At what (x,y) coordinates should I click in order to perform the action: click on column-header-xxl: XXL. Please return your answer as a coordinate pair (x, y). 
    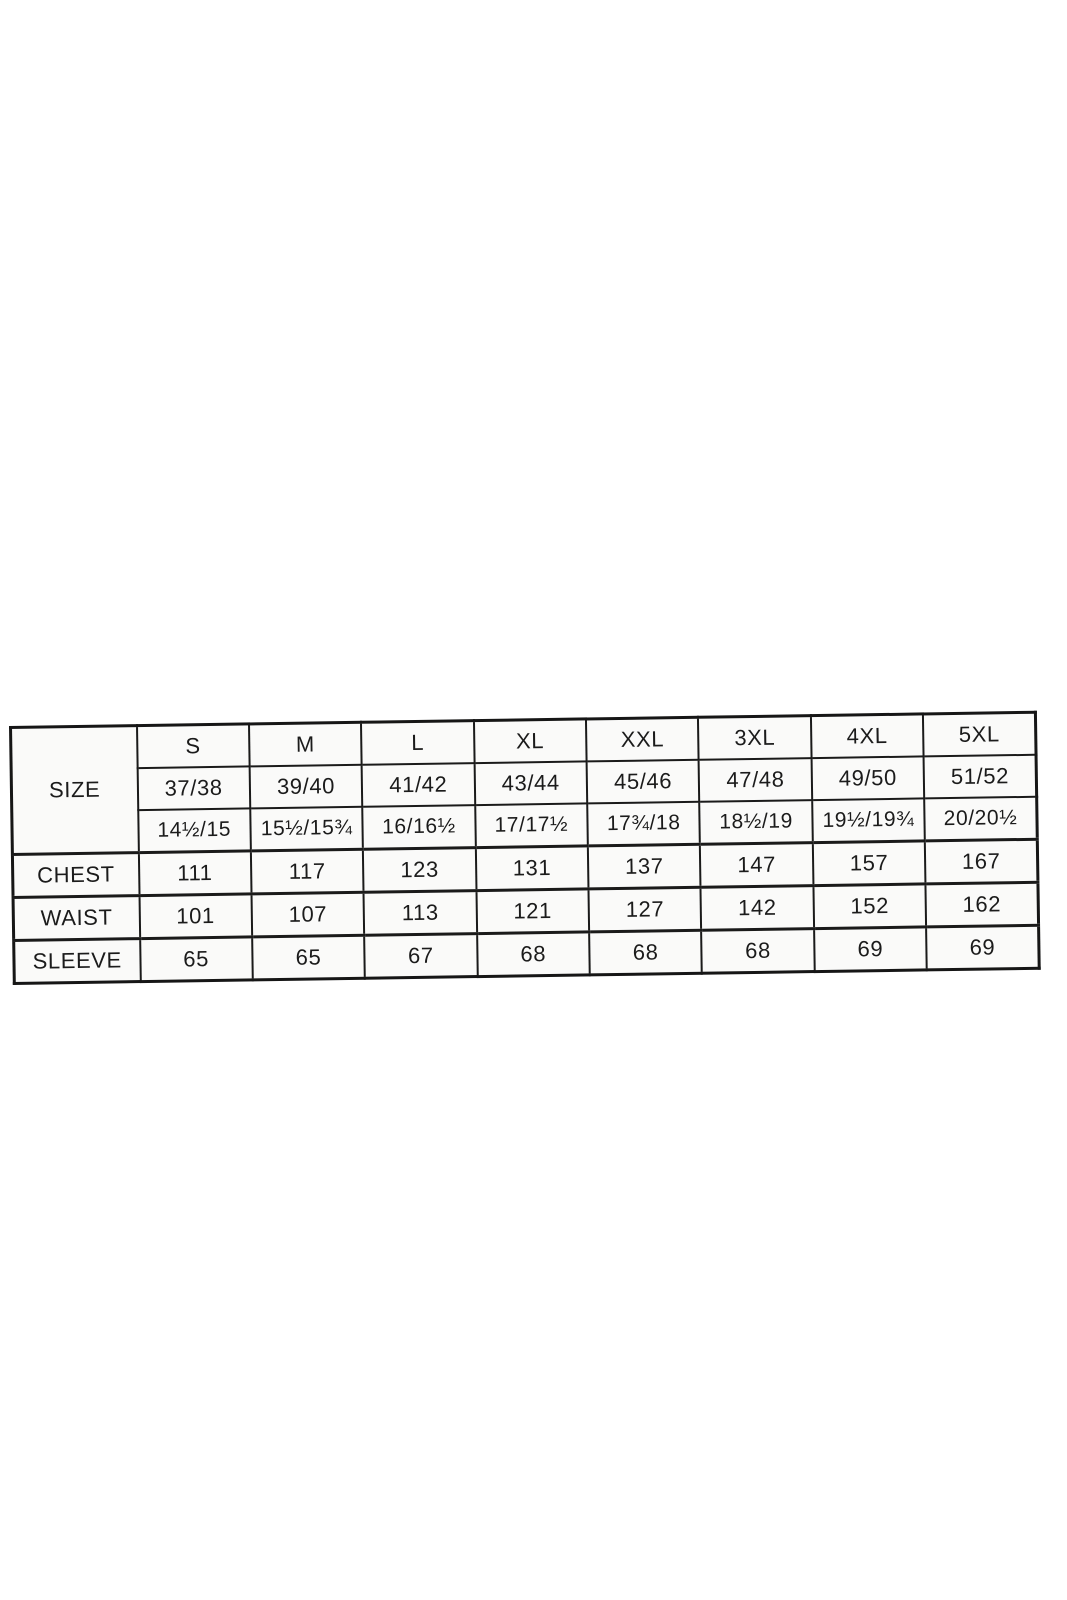
    Looking at the image, I should click on (642, 739).